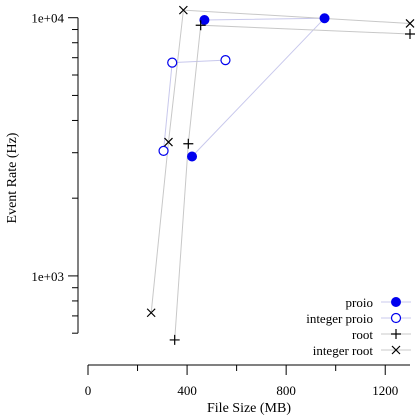  I want to click on y-tick-label: 1e+04, so click(47, 18).